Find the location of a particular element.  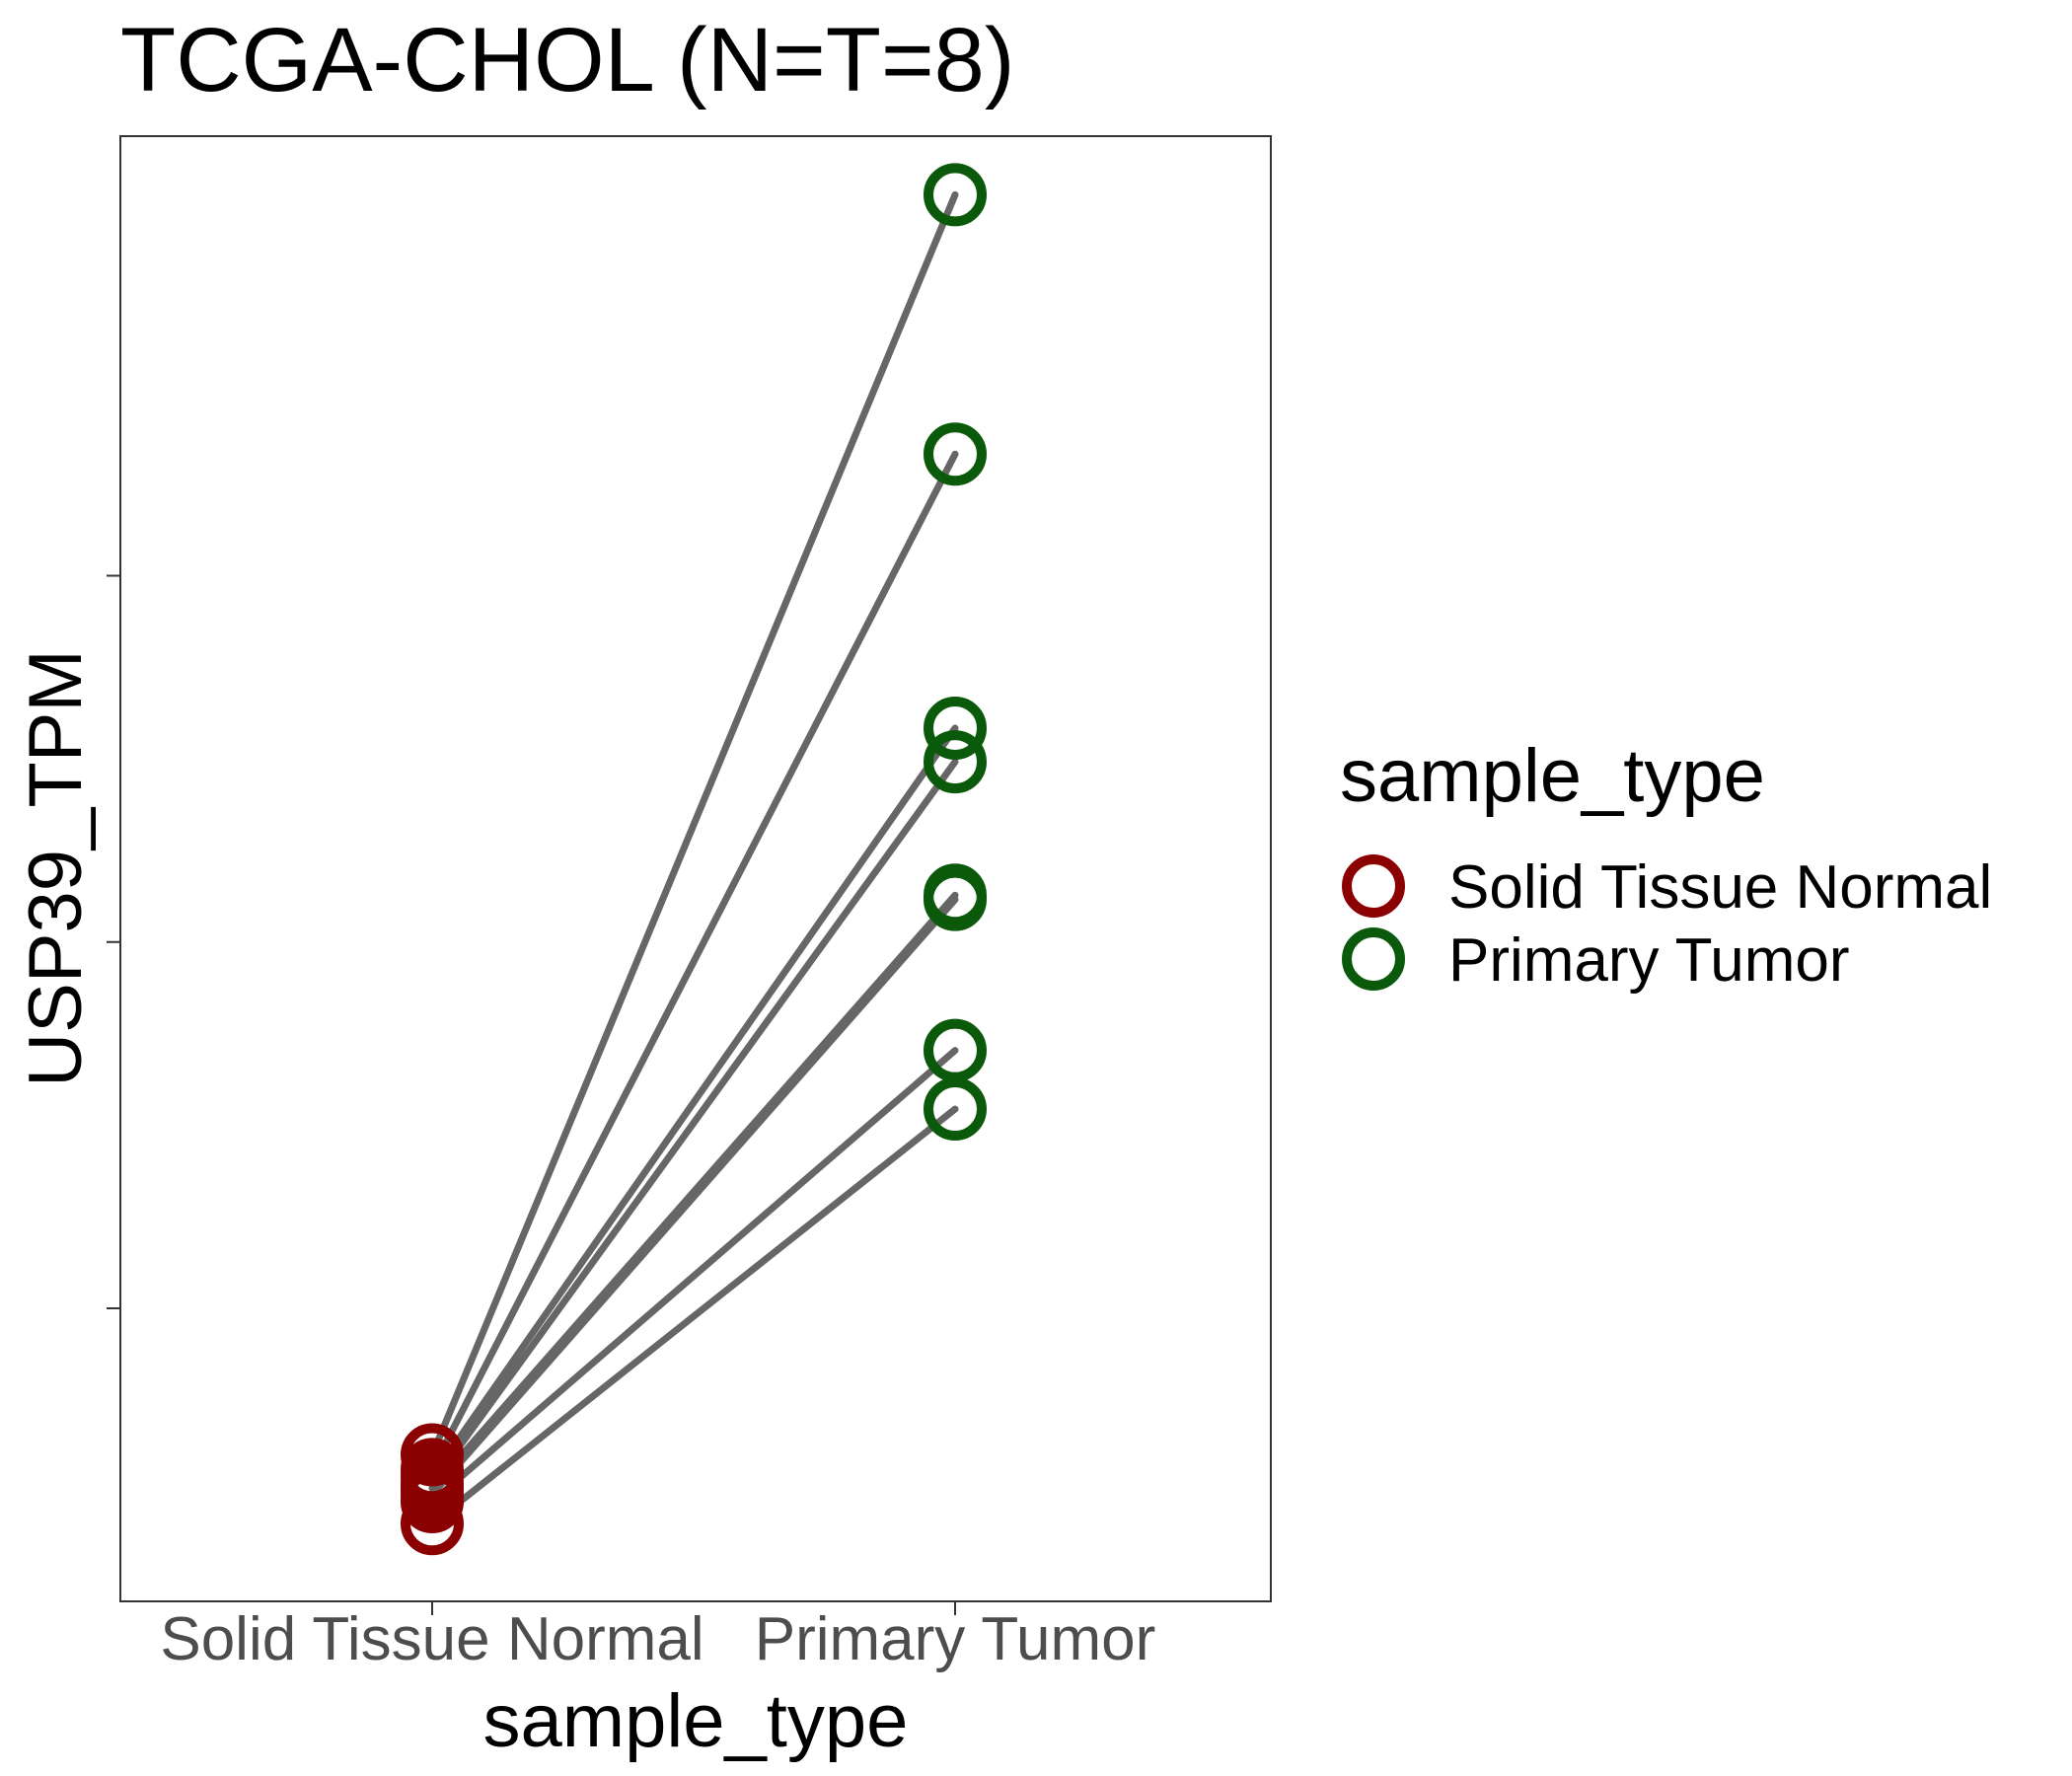

x-axis-ticks: Solid Tissue Normal Primary Tumor is located at coordinates (658, 1637).